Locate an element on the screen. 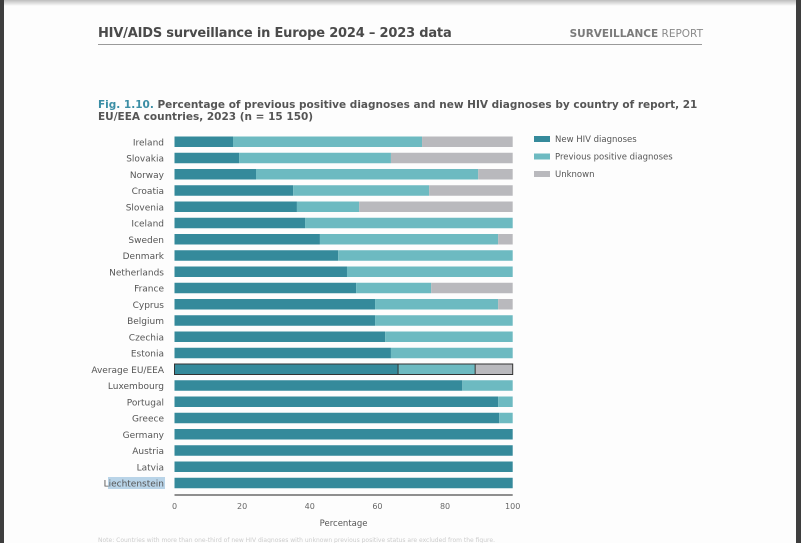  bar-unknown-ireland is located at coordinates (467, 141).